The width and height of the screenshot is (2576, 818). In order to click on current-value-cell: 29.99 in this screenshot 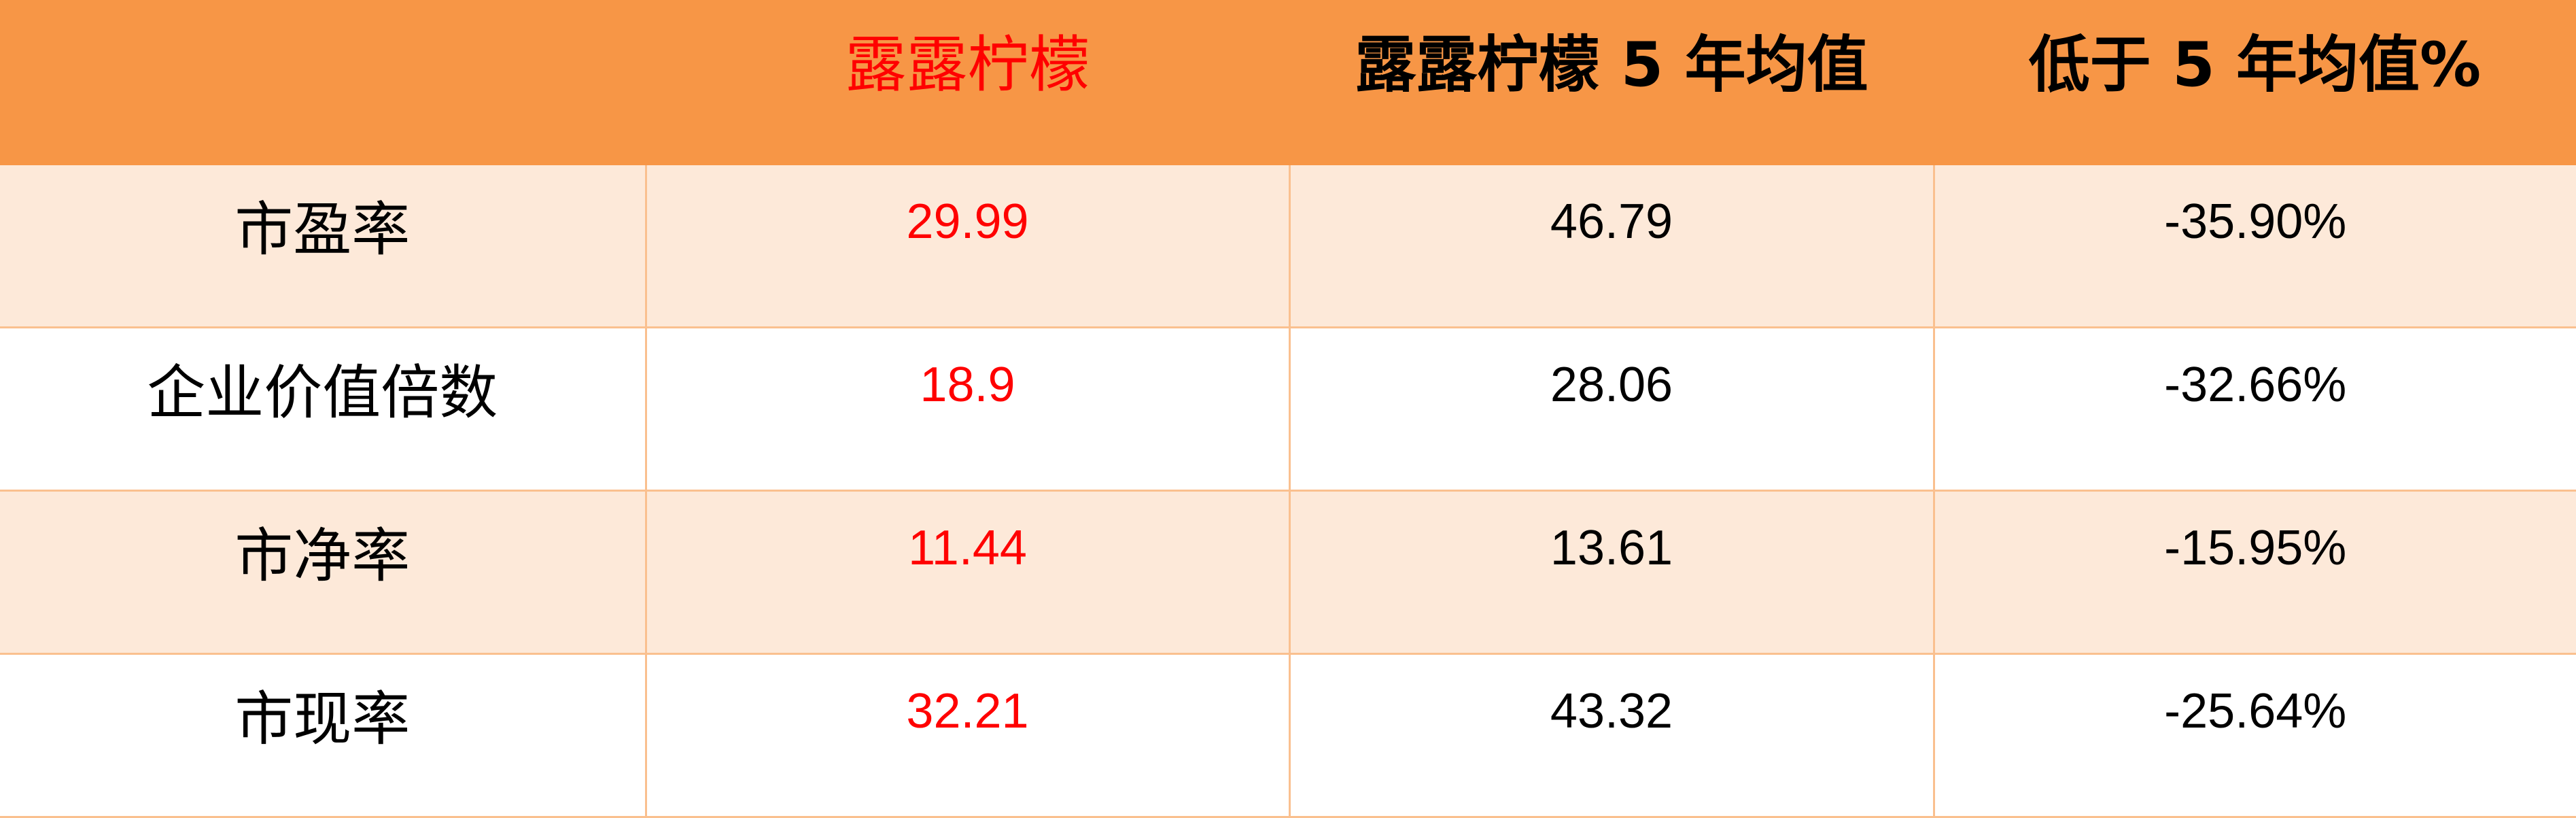, I will do `click(967, 247)`.